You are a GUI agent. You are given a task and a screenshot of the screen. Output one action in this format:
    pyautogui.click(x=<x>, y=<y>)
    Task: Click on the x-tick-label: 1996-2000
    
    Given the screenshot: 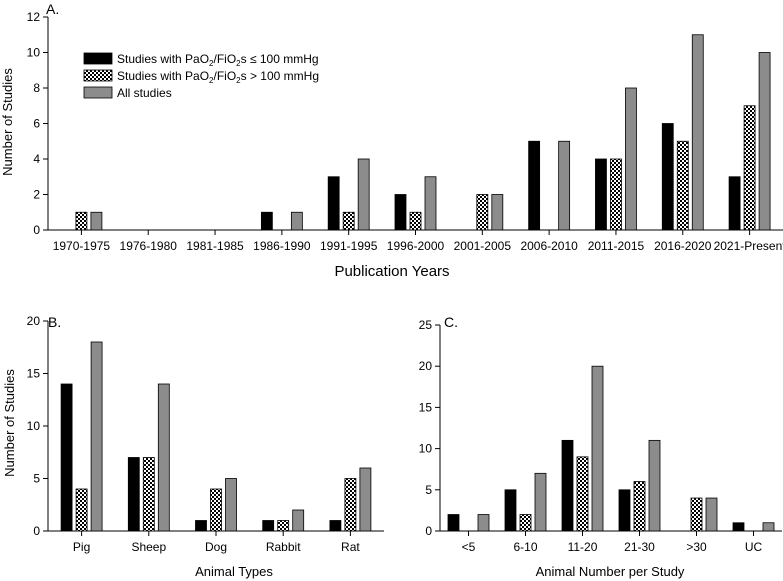 What is the action you would take?
    pyautogui.click(x=416, y=246)
    